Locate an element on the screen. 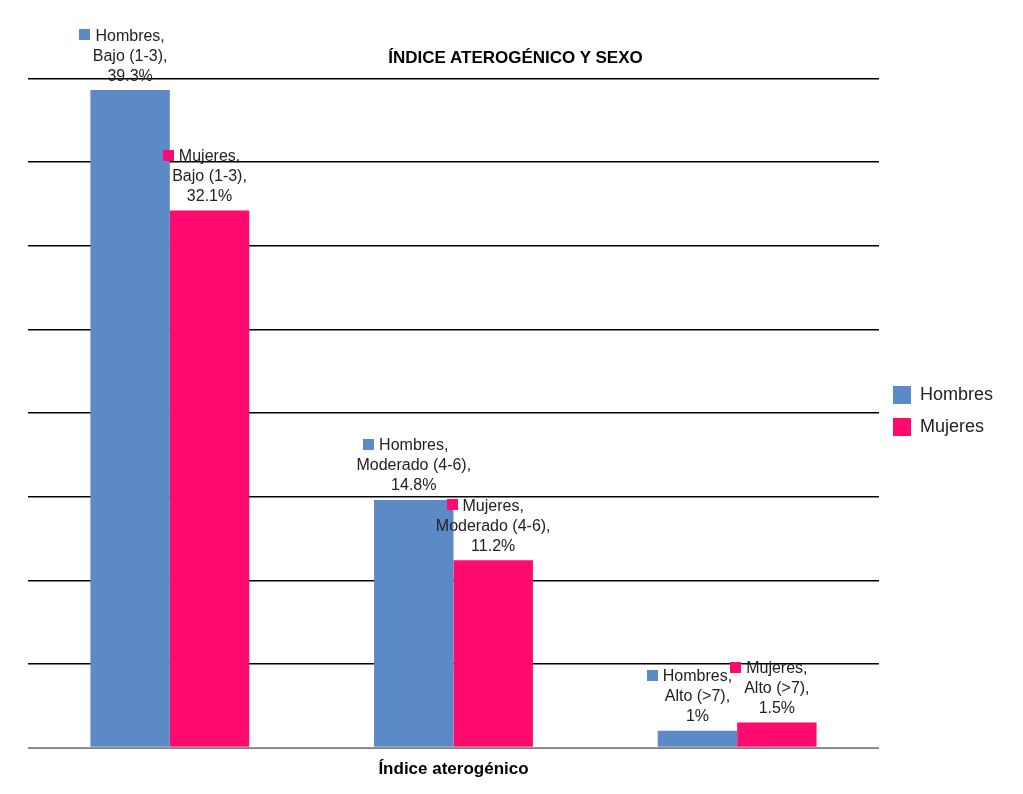 This screenshot has width=1023, height=794. data-label: Mujeres, Bajo (1-3), 32.1% is located at coordinates (209, 175).